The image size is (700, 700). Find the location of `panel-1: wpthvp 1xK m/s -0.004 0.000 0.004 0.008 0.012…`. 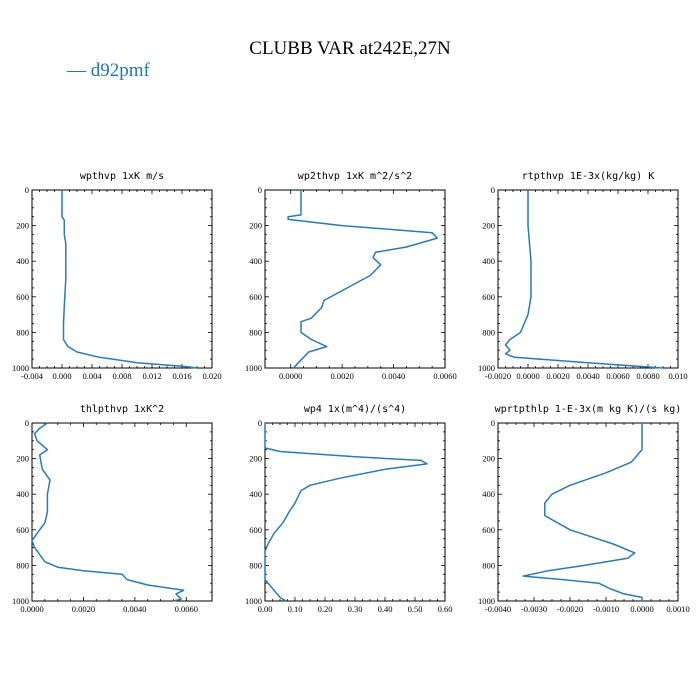

panel-1: wpthvp 1xK m/s -0.004 0.000 0.004 0.008 0.012… is located at coordinates (117, 276).